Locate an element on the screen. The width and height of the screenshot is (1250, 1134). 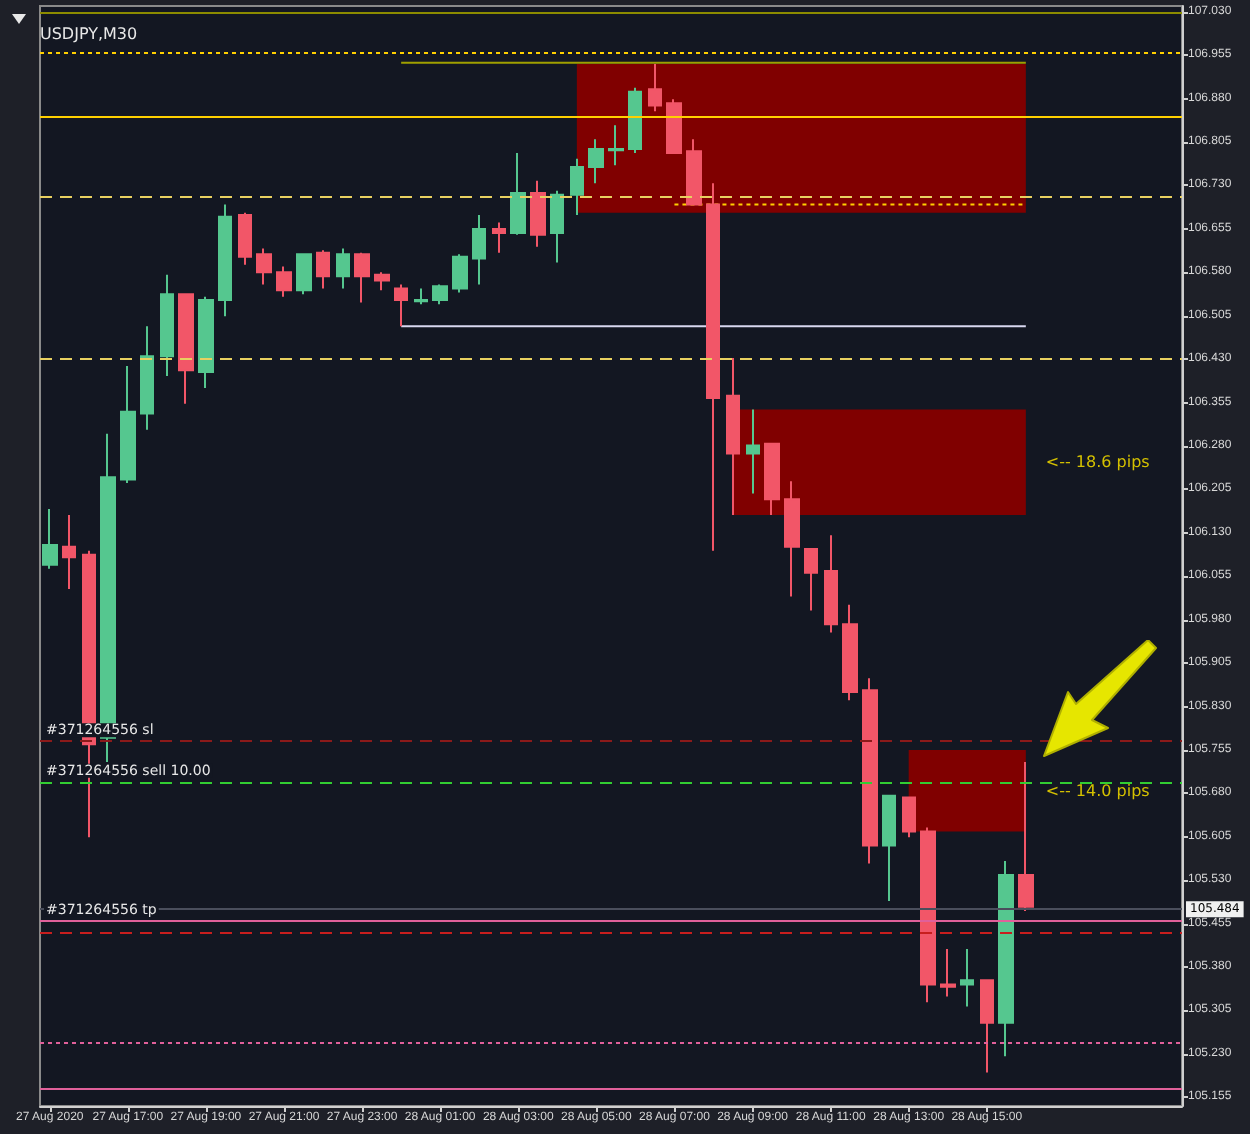
annotation: <-- 18.6 pips is located at coordinates (1097, 462).